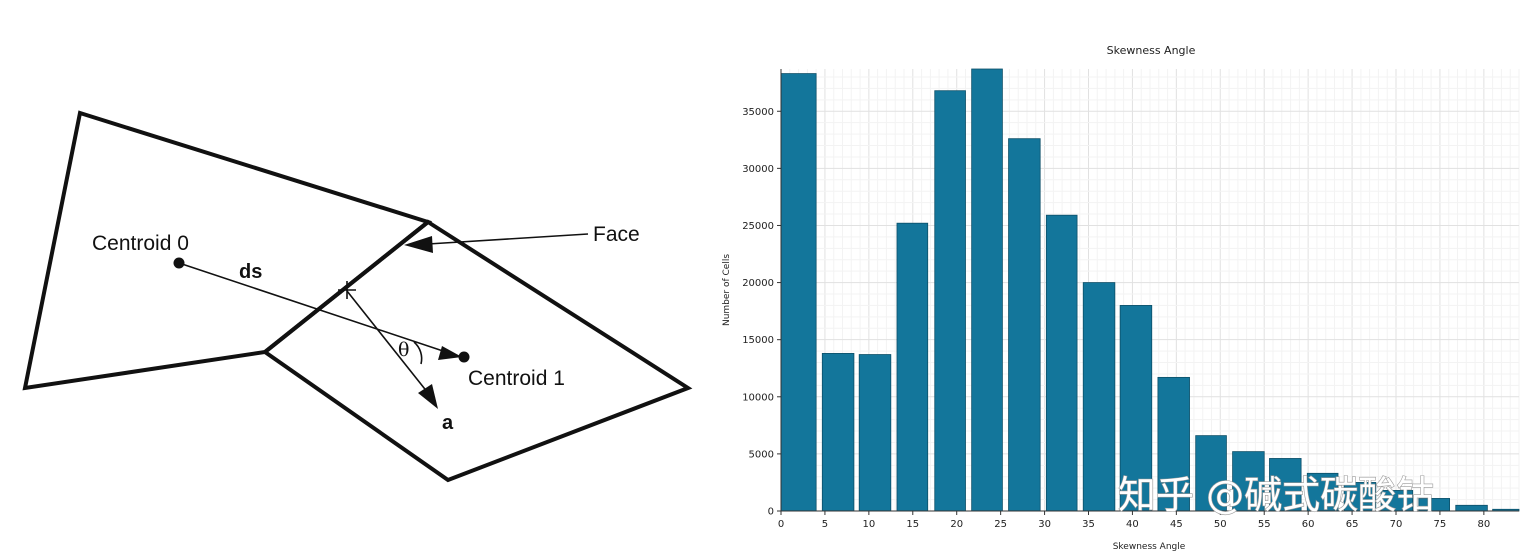 This screenshot has height=560, width=1537. I want to click on y-tick-labels: 0 5000 10000 15000 20000 25000 30000 35000, so click(761, 312).